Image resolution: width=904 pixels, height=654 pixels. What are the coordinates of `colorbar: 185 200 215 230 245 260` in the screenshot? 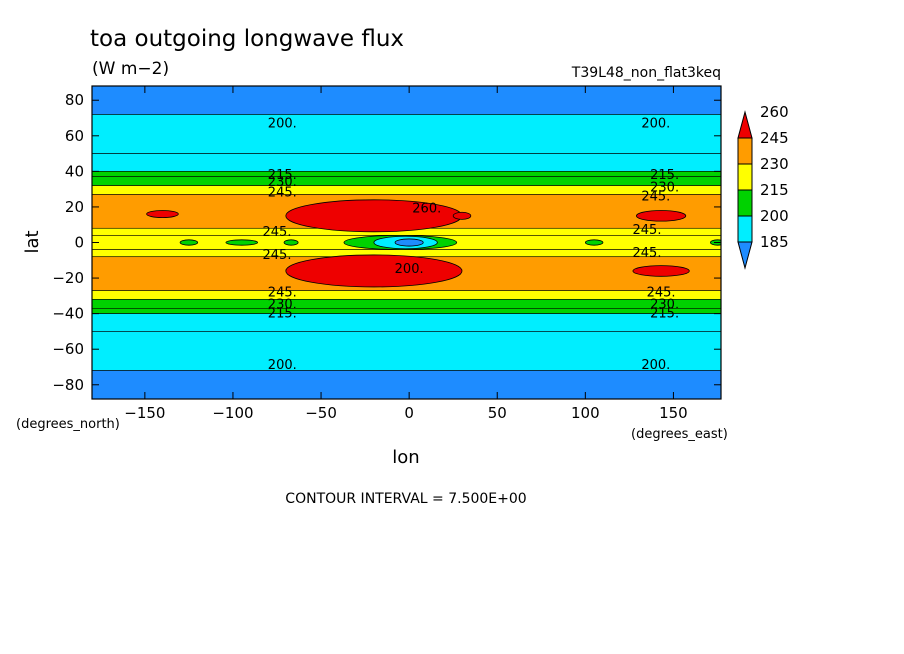 It's located at (763, 186).